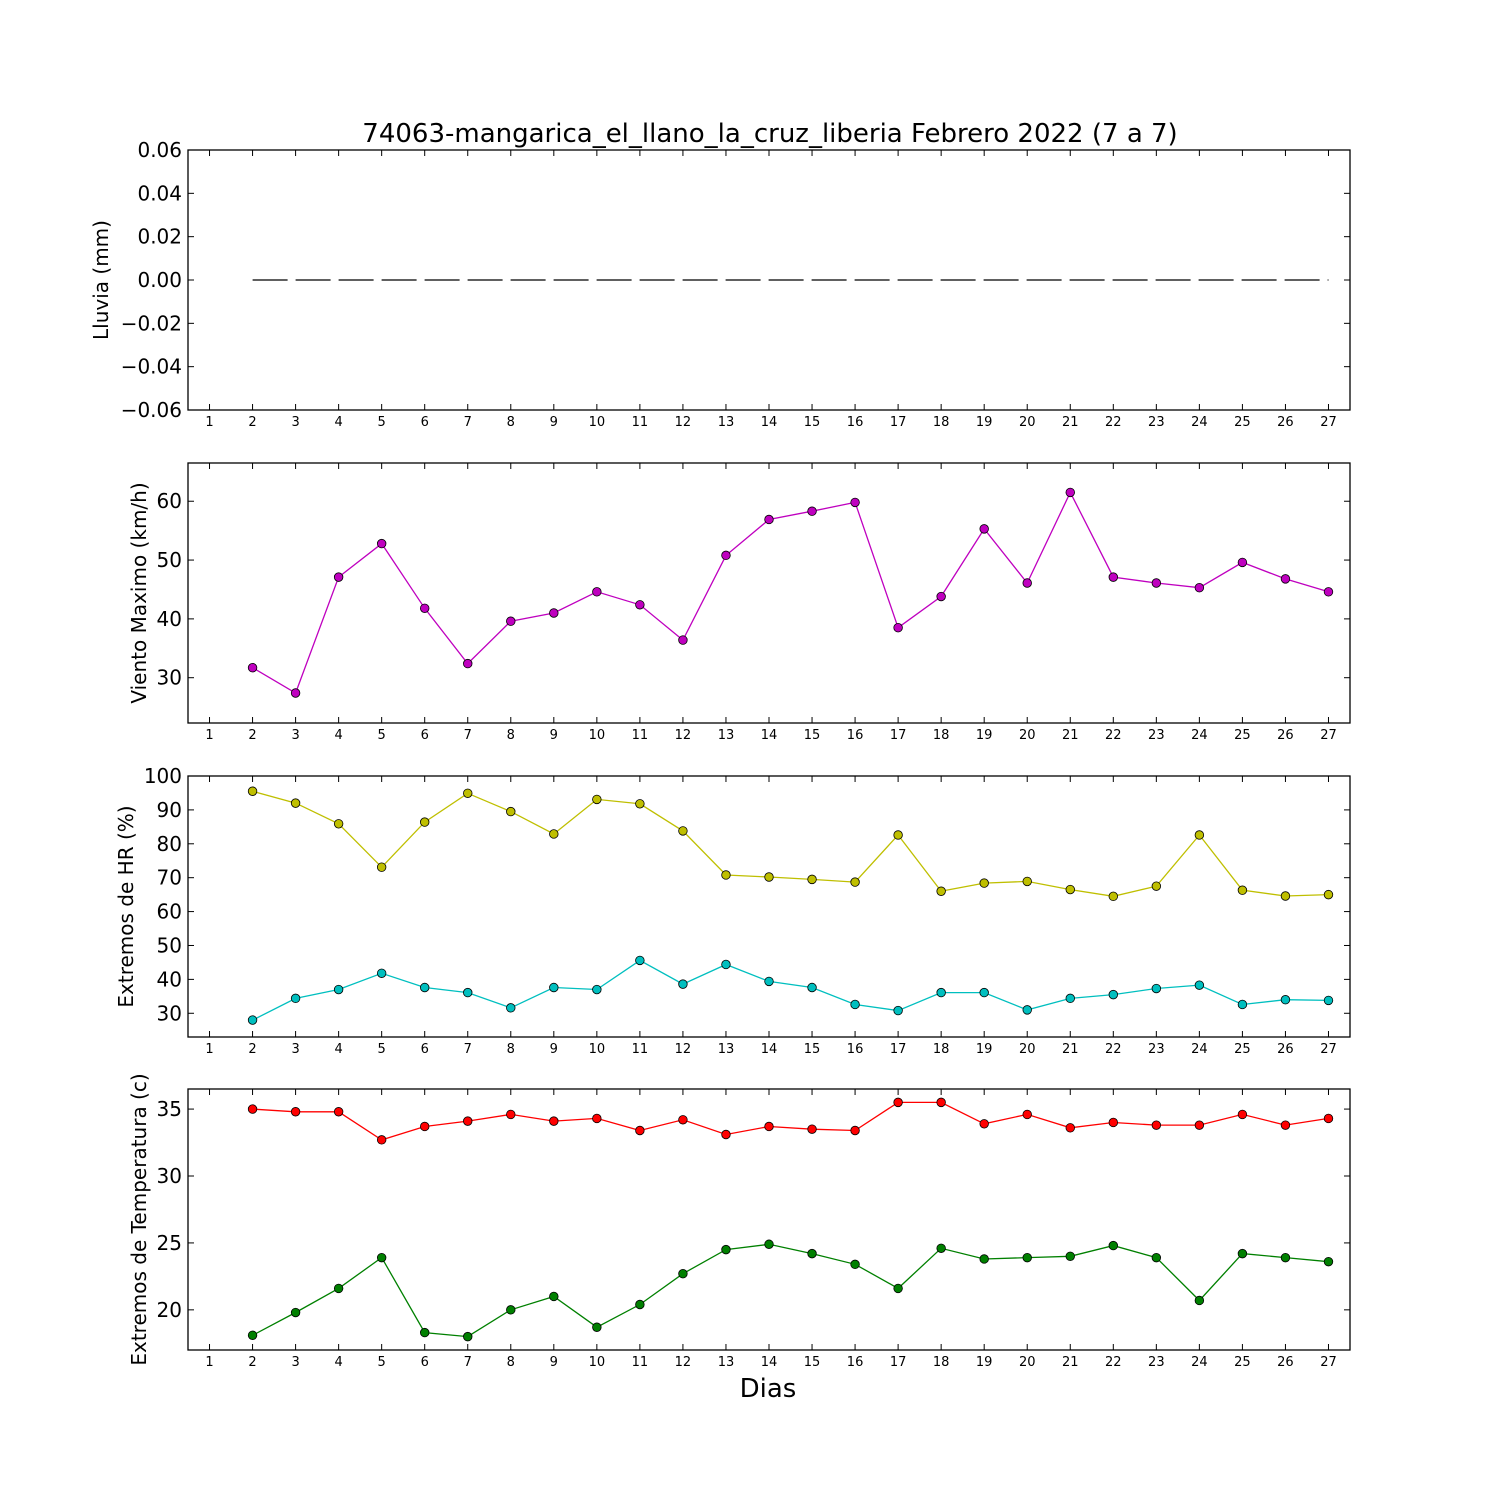 The width and height of the screenshot is (1500, 1500). Describe the element at coordinates (169, 878) in the screenshot. I see `y-tick-label: 70` at that location.